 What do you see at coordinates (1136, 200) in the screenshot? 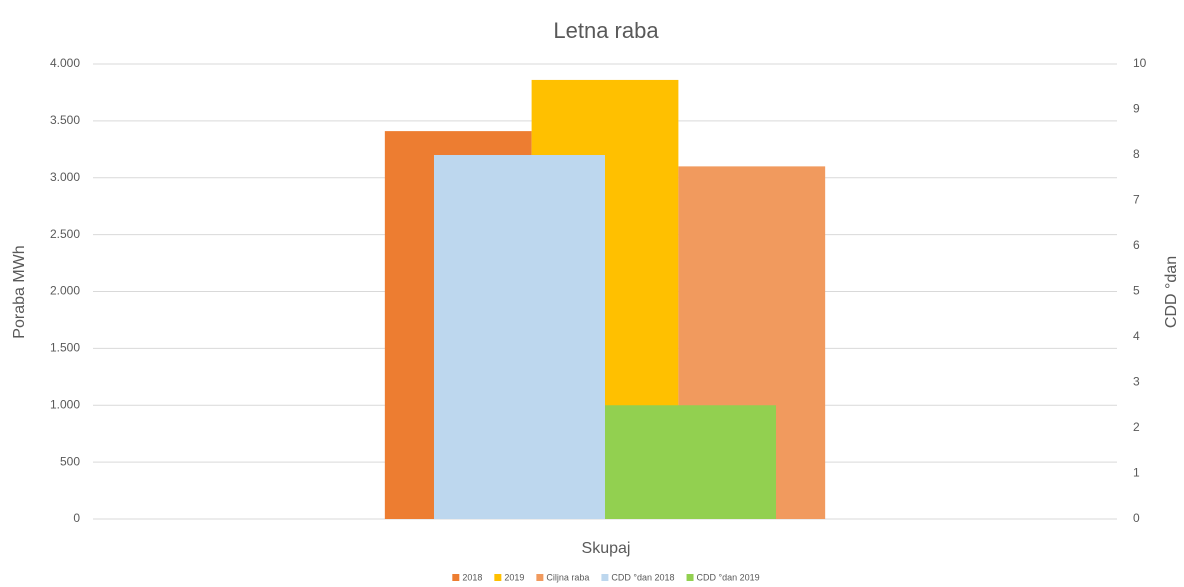
I see `y2-tick-label: 7` at bounding box center [1136, 200].